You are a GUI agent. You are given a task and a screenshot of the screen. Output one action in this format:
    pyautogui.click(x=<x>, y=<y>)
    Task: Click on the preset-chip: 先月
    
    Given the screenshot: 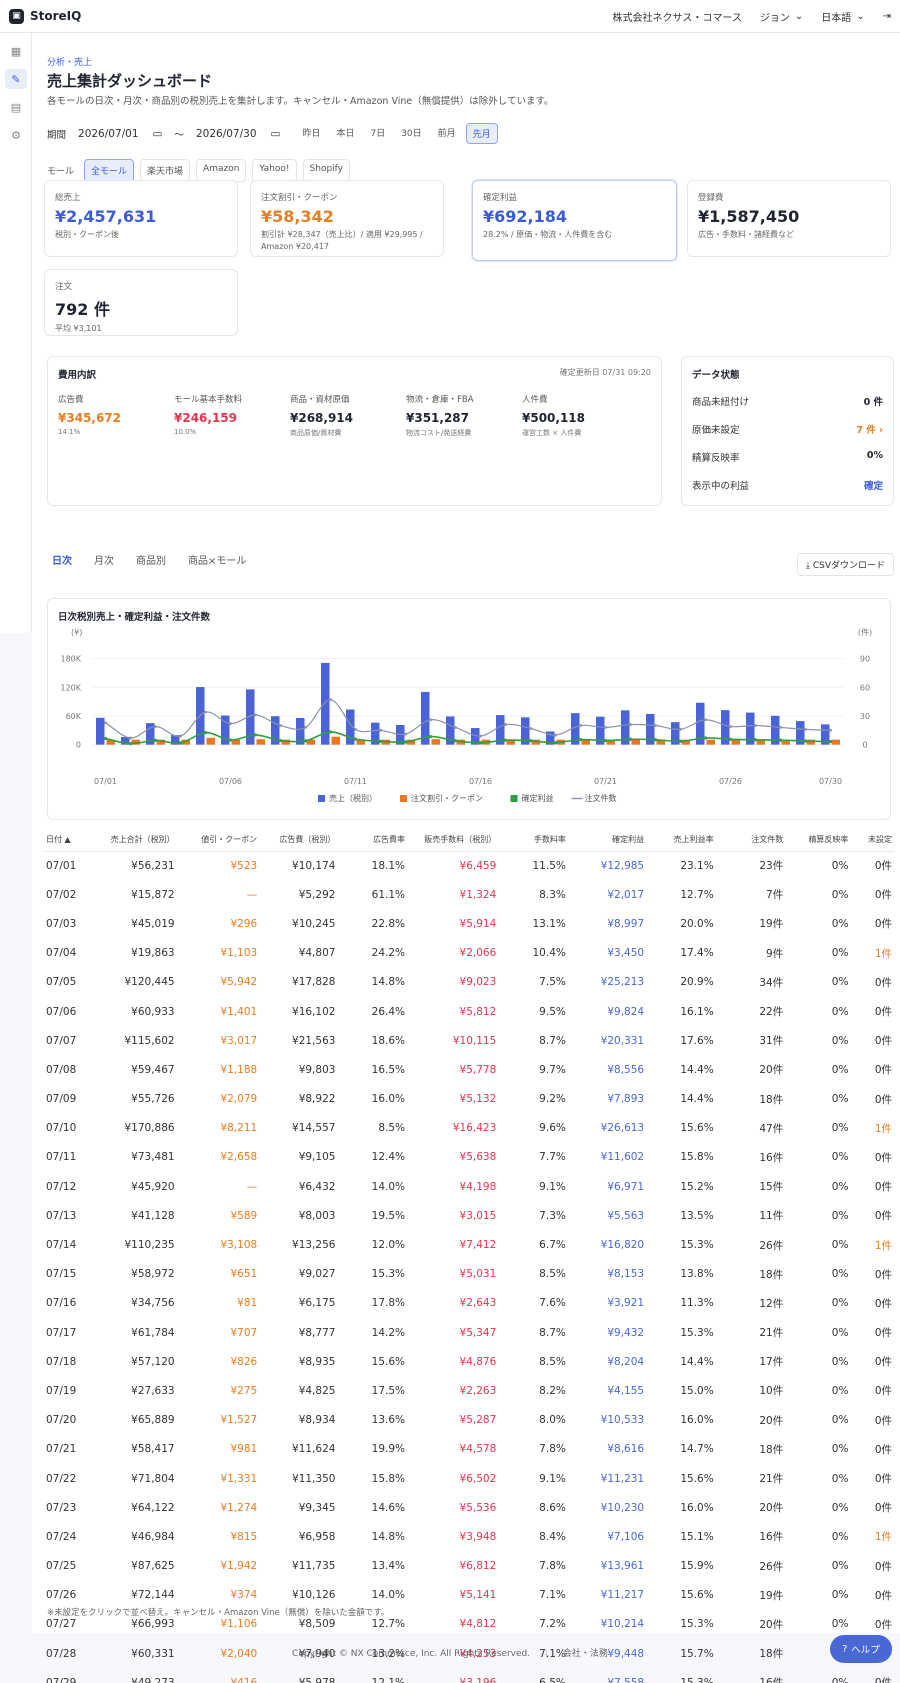 What is the action you would take?
    pyautogui.click(x=481, y=133)
    